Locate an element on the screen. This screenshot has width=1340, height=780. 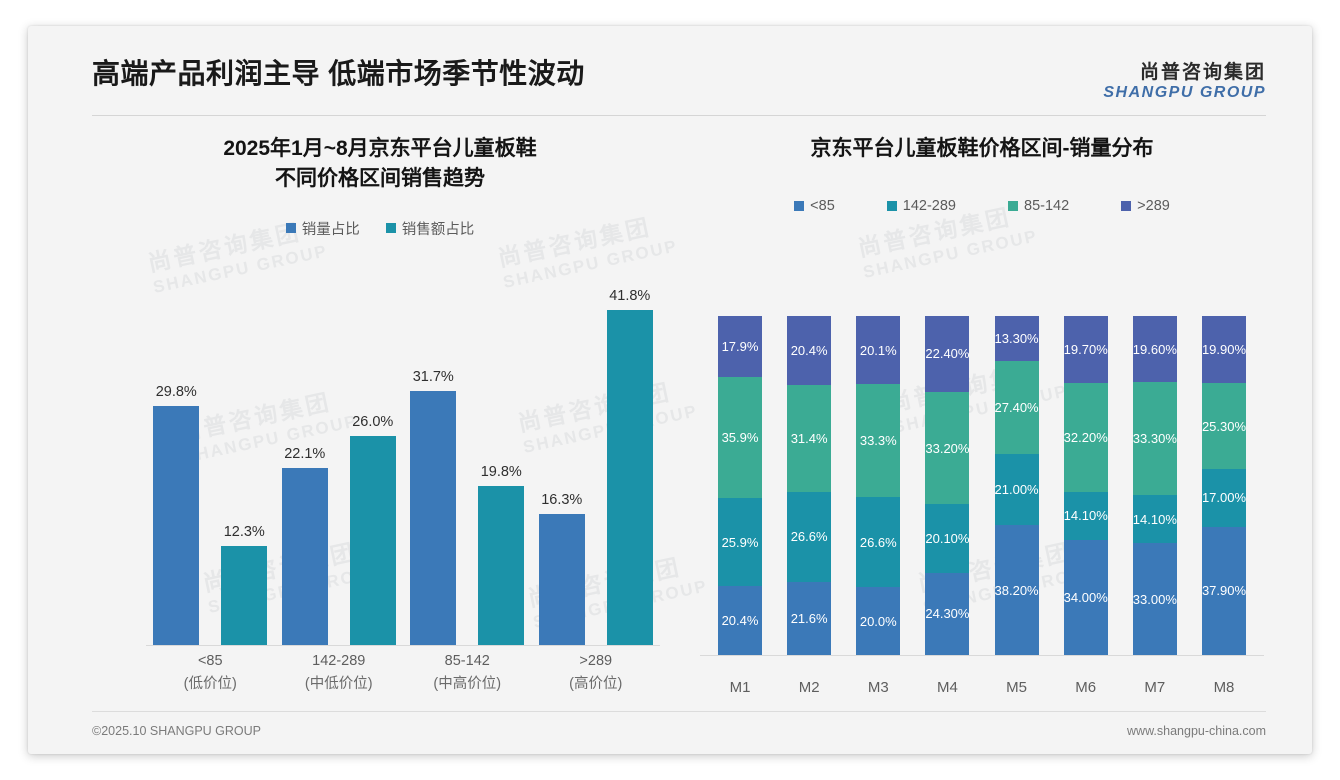
left-chart-legend: 销量占比 销售额占比 is located at coordinates (380, 228).